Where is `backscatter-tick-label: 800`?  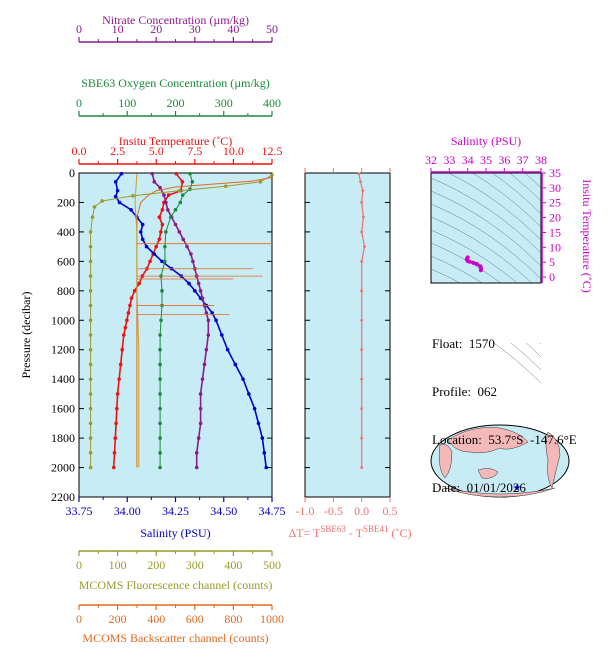
backscatter-tick-label: 800 is located at coordinates (233, 619).